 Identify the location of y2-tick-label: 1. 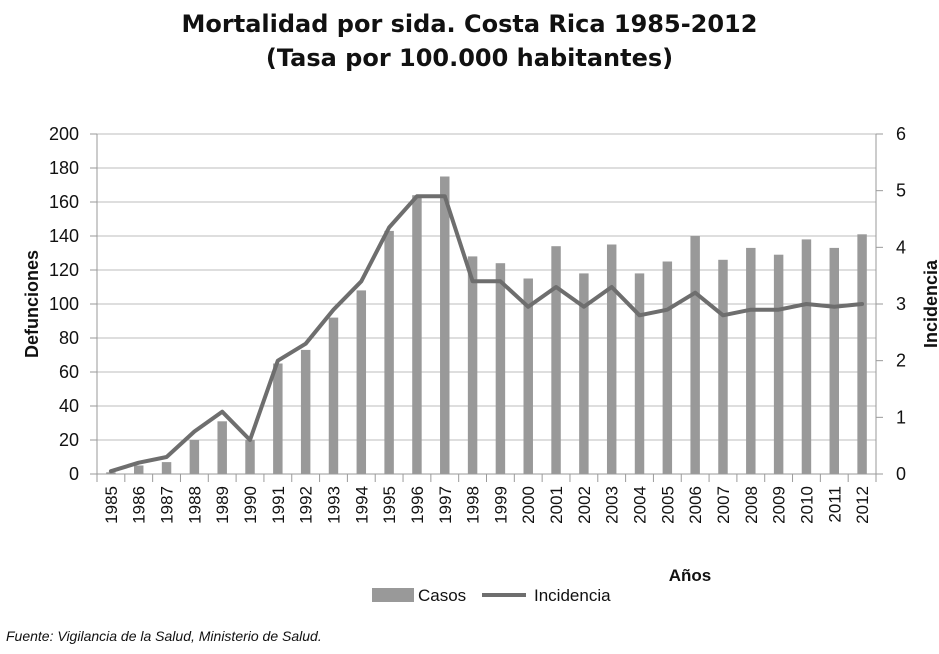
(901, 417).